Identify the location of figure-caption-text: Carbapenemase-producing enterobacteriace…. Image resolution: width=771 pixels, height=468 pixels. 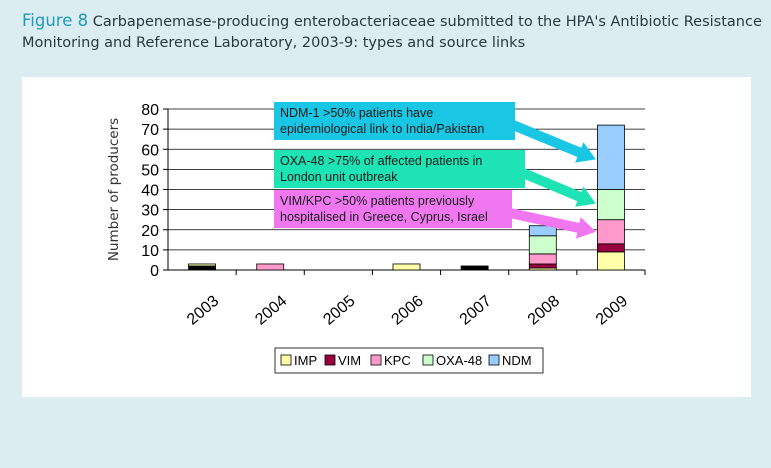
(392, 32).